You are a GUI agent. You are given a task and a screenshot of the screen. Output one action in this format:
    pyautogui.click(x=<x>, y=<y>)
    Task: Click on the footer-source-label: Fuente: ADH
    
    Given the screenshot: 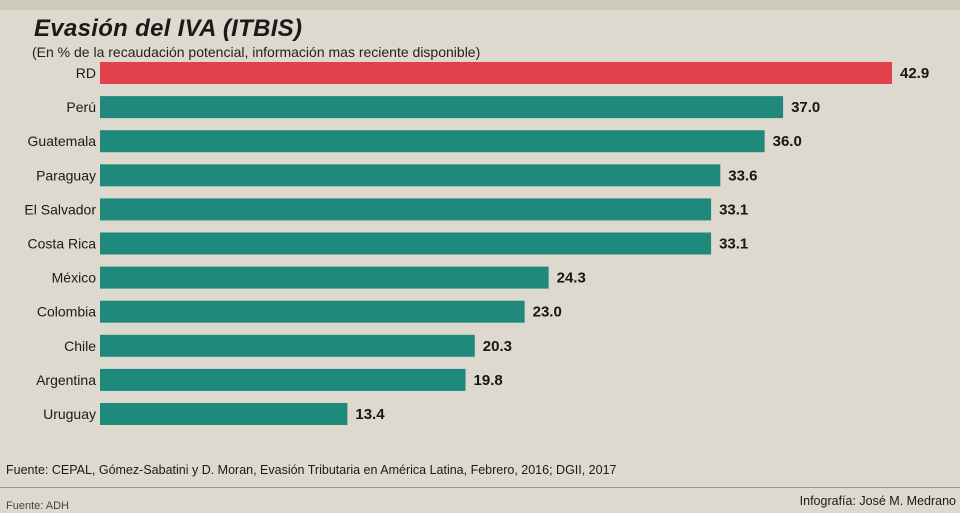 What is the action you would take?
    pyautogui.click(x=37, y=506)
    